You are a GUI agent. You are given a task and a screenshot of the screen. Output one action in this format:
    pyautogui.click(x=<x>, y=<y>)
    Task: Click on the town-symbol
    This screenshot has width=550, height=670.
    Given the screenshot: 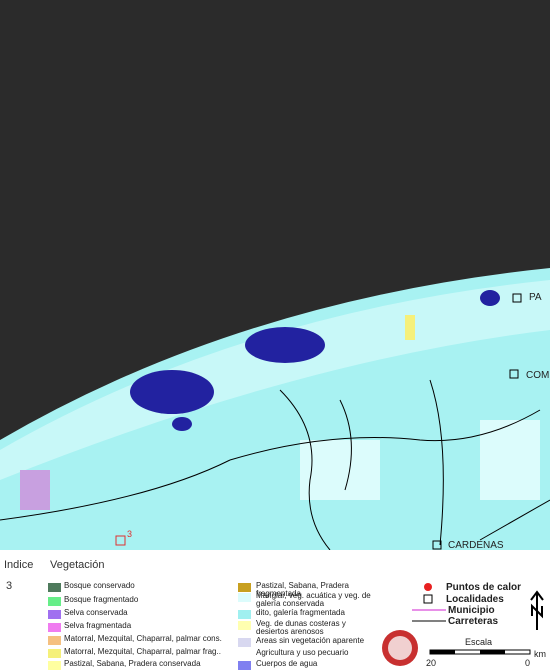 What is the action you would take?
    pyautogui.click(x=428, y=599)
    